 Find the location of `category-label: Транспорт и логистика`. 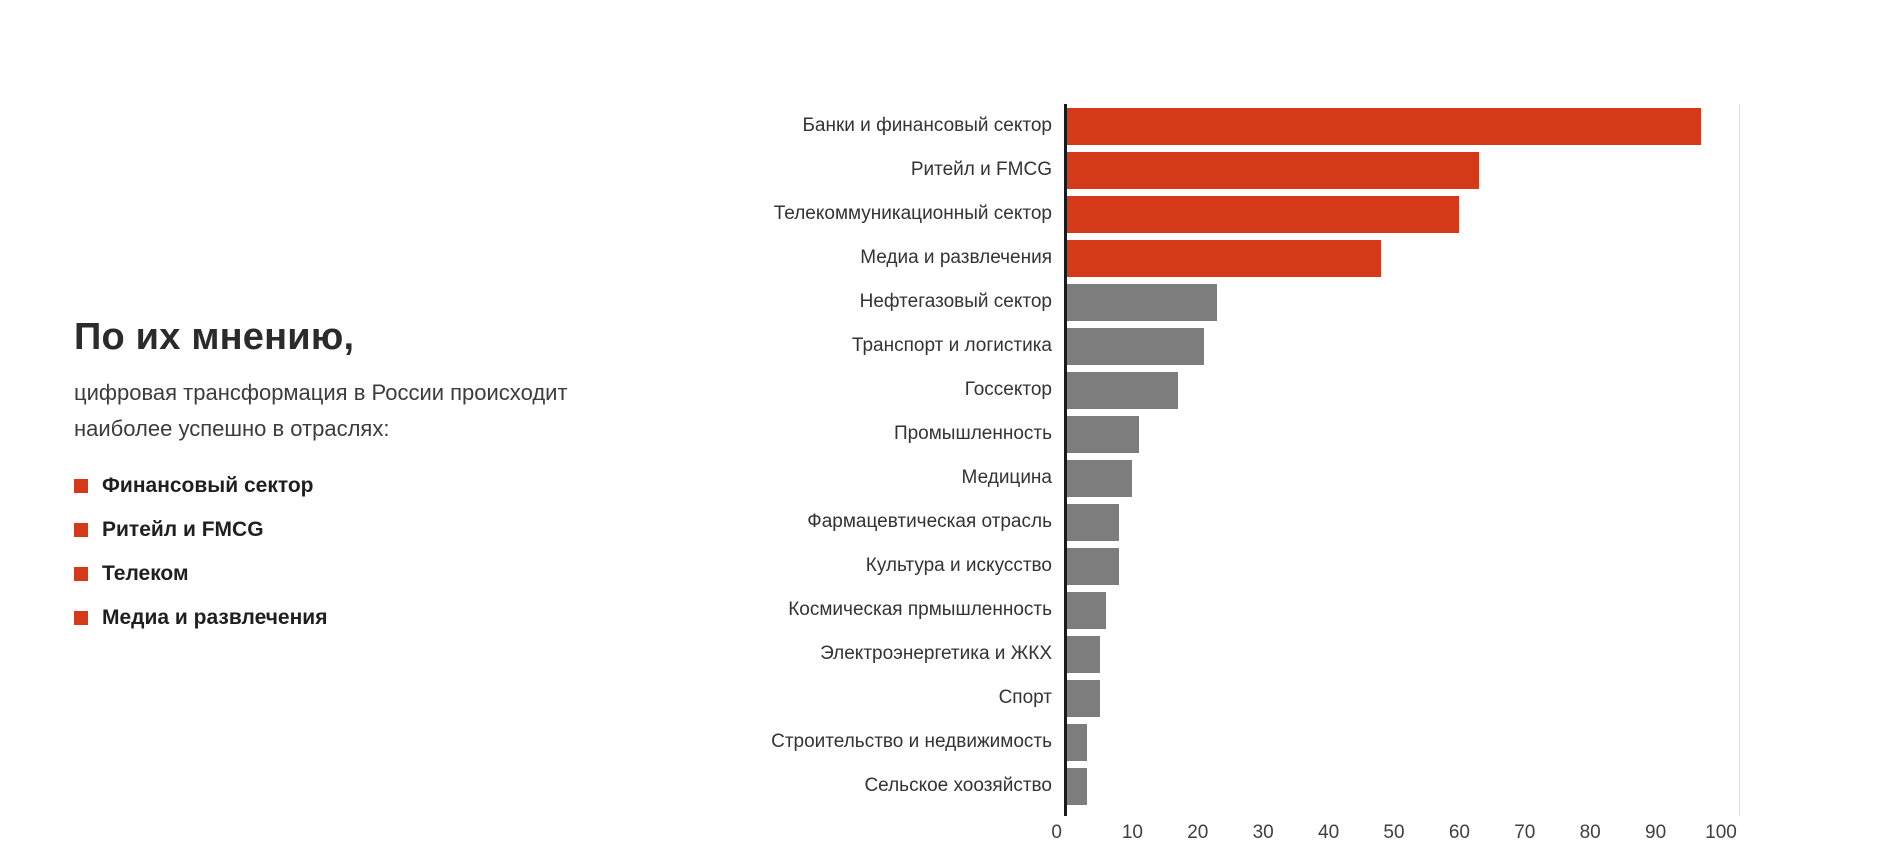

category-label: Транспорт и логистика is located at coordinates (951, 345).